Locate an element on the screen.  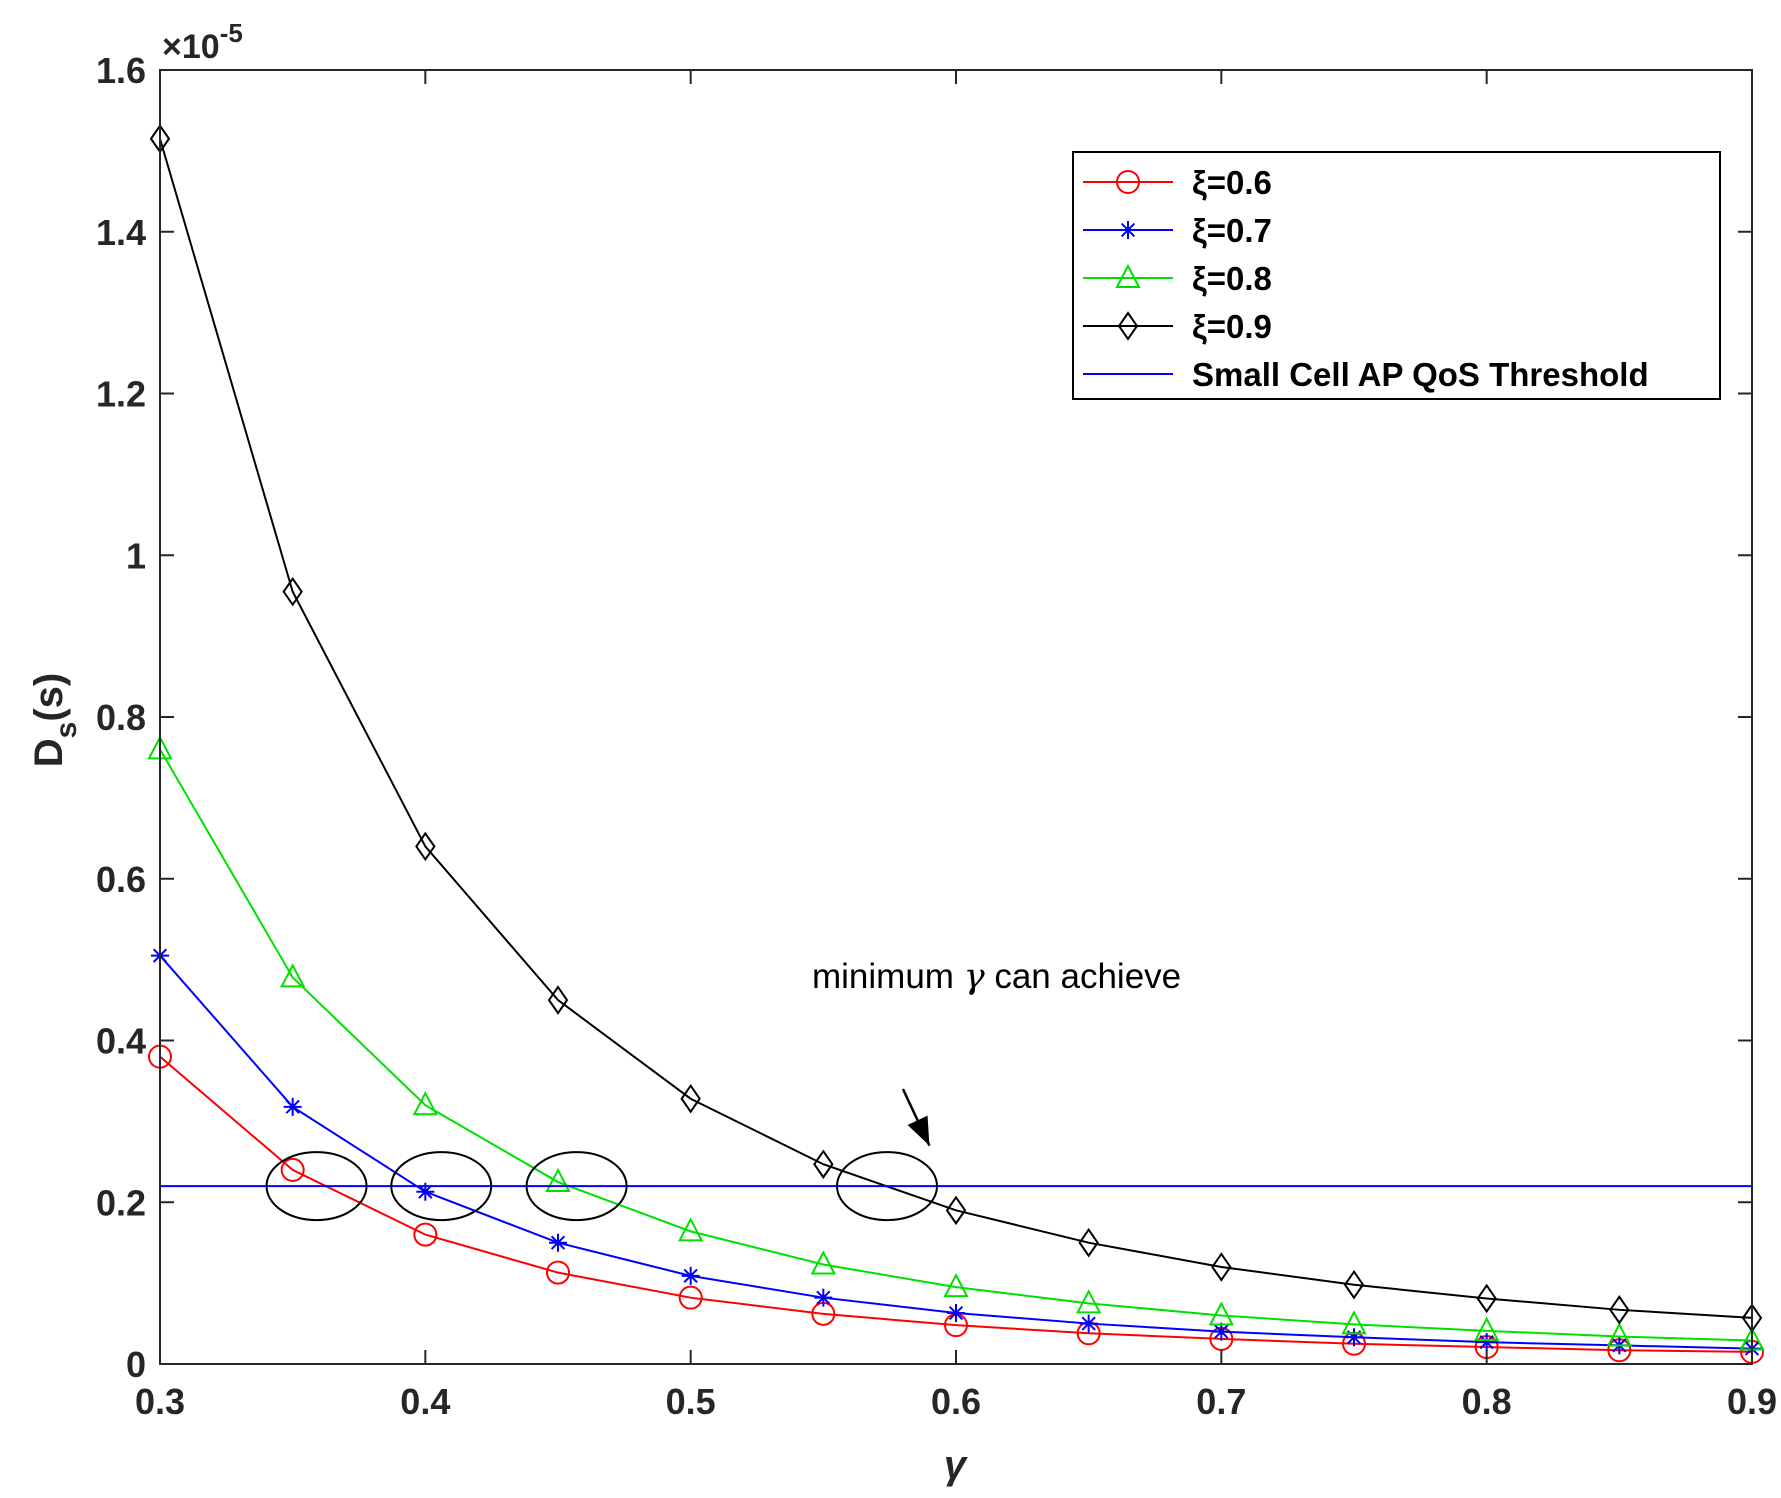
legend-item-2: ξ=0.8 is located at coordinates (1177, 278).